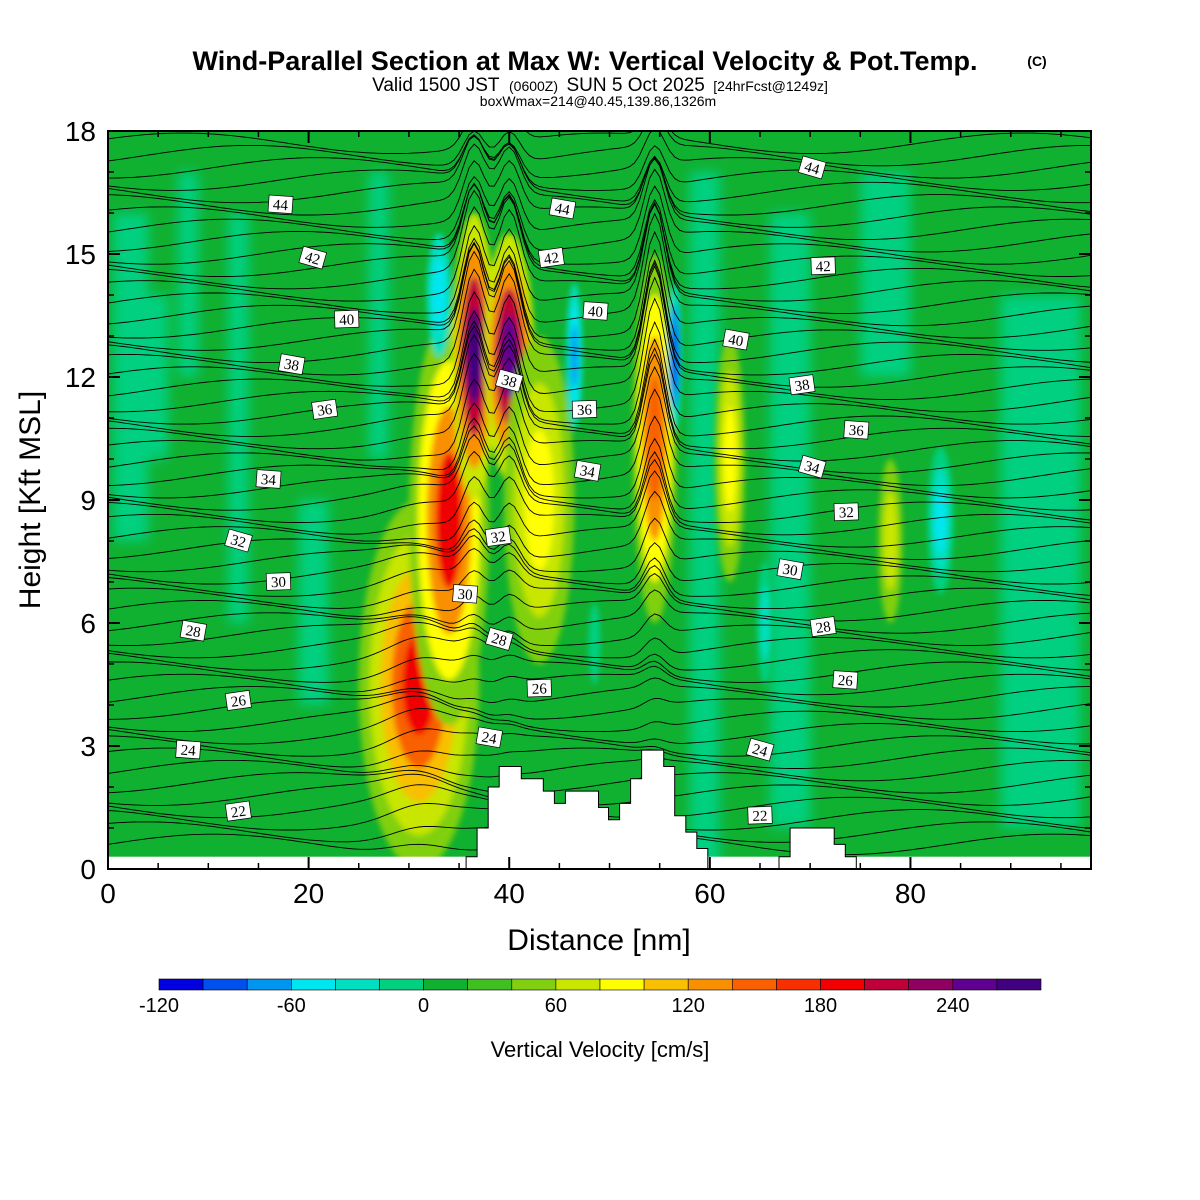 The height and width of the screenshot is (1200, 1200). I want to click on theta-label: 26, so click(845, 680).